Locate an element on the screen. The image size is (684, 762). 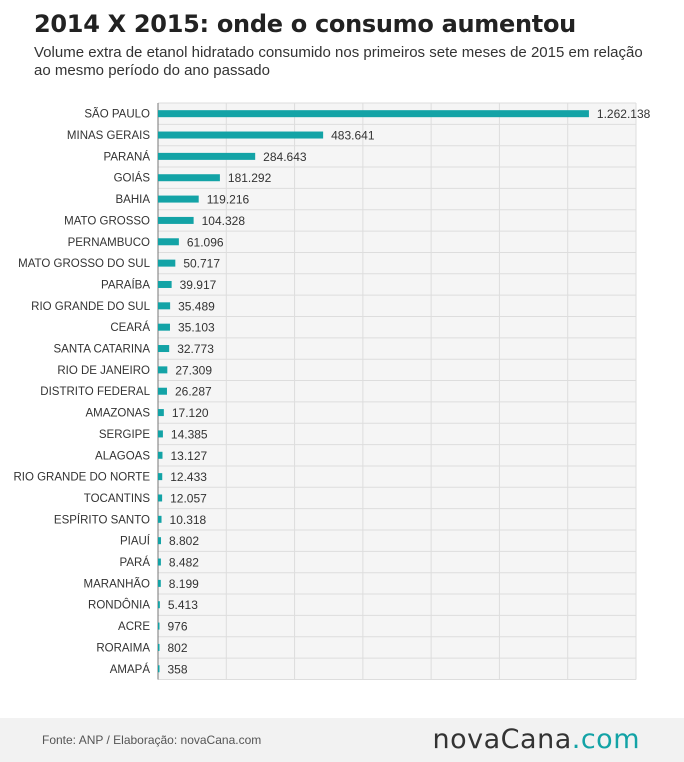
category-label: TOCANTINS is located at coordinates (117, 499).